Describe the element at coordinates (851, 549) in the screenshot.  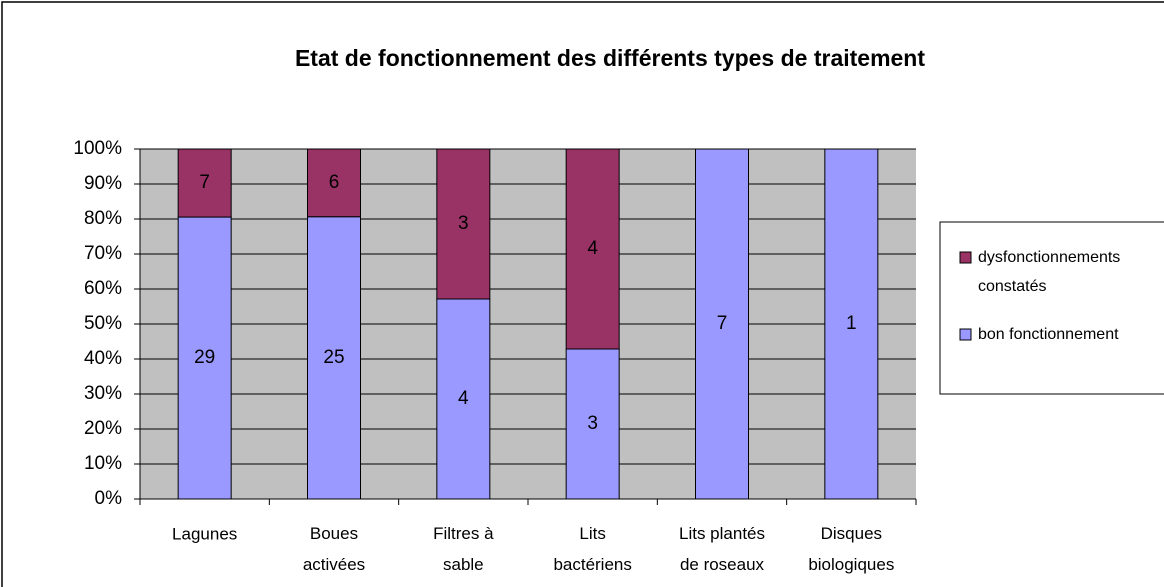
I see `x-tick-label: Disques biologiques` at that location.